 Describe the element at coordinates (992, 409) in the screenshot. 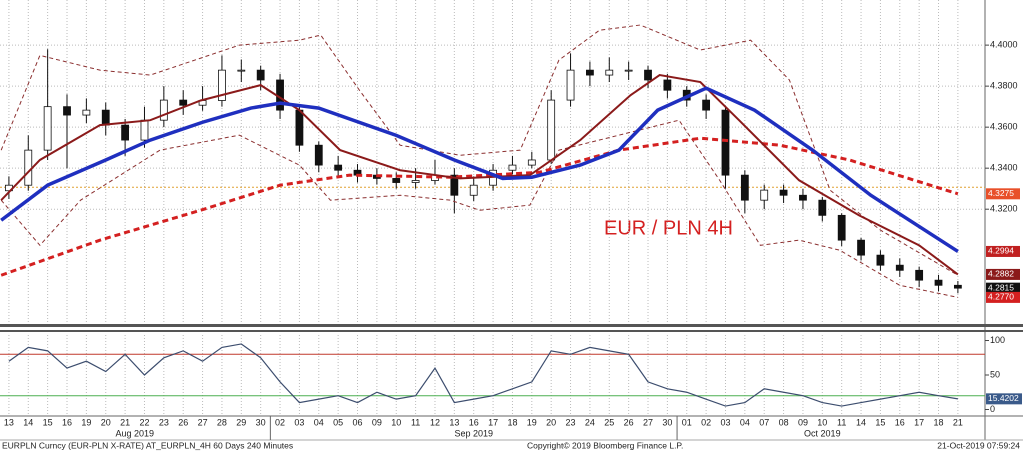

I see `y-tick-label: 0` at that location.